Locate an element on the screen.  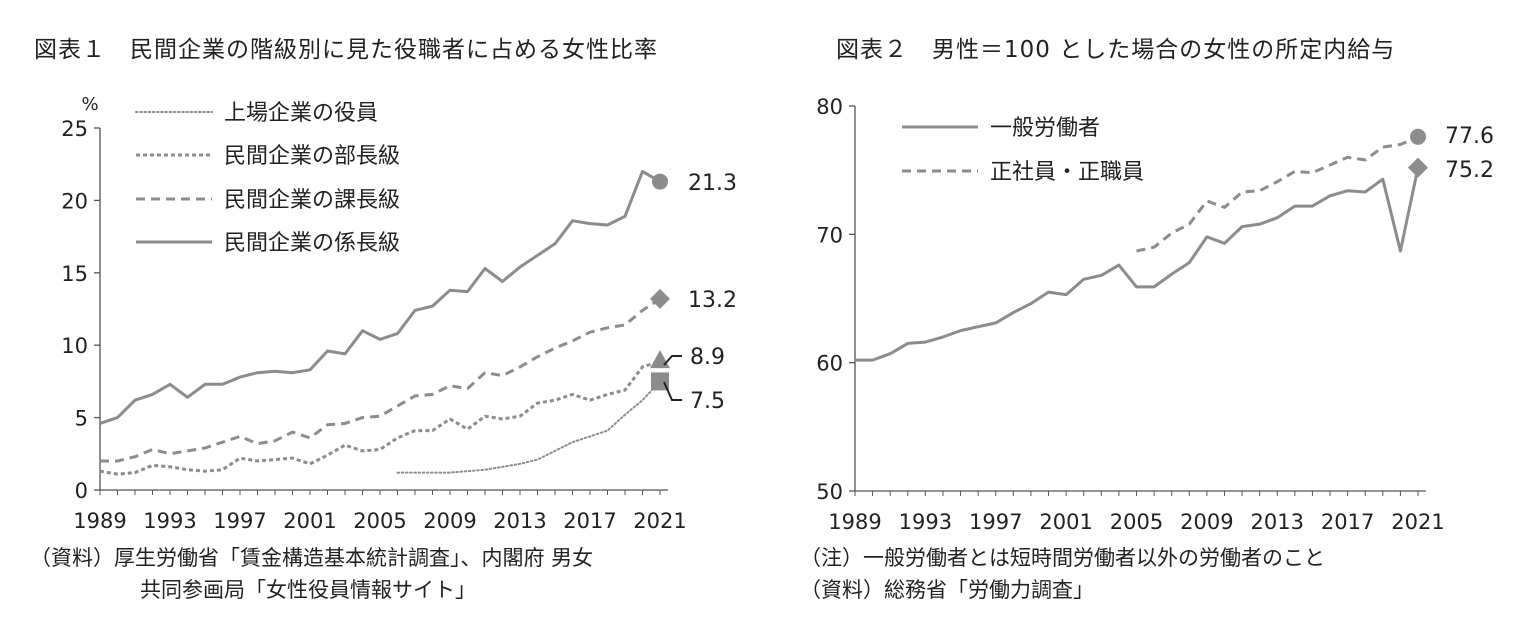
c1-end-label-0: 7.5 is located at coordinates (707, 401).